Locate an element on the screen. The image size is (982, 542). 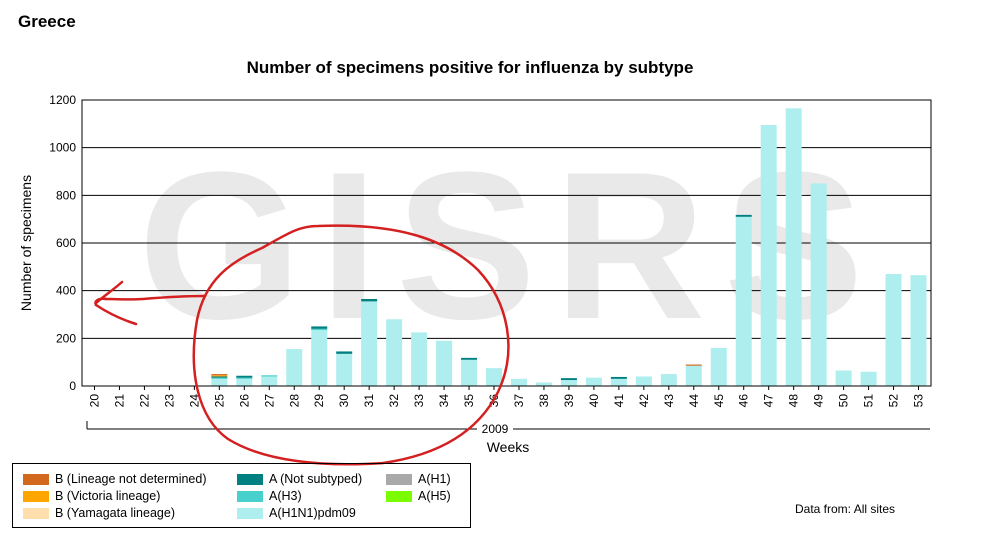
y-tick-label: 600 is located at coordinates (66, 243).